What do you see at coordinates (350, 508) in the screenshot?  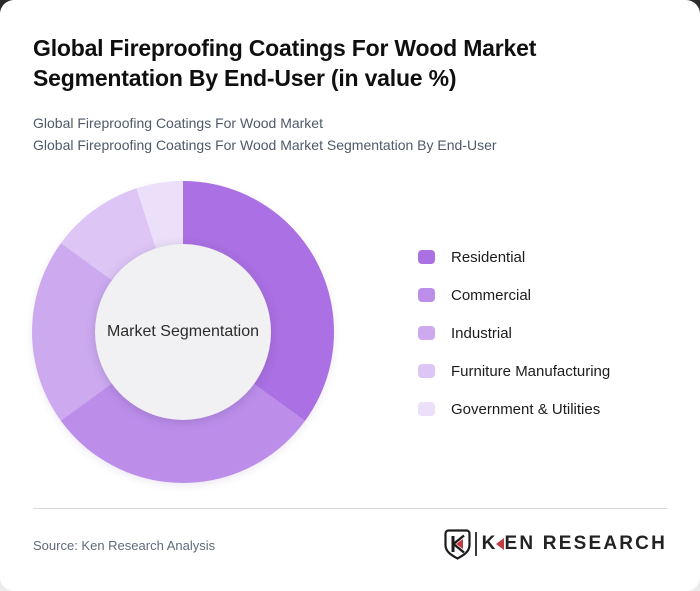 I see `footer-divider` at bounding box center [350, 508].